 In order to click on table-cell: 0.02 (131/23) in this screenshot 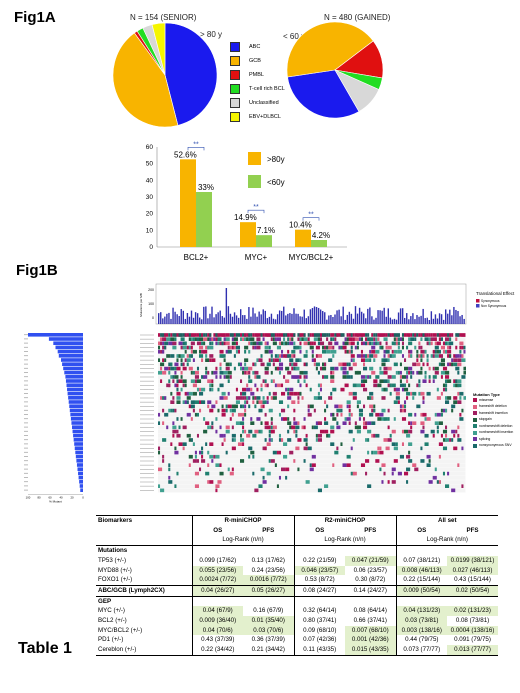, I will do `click(473, 611)`.